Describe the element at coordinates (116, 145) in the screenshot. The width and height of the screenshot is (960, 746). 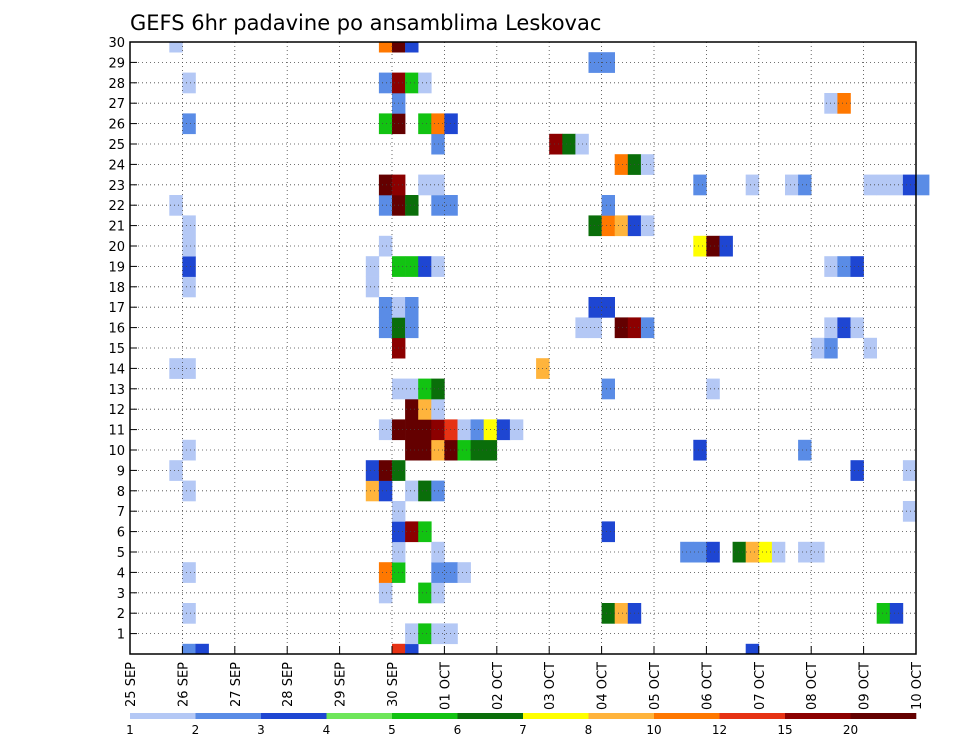
I see `y-tick-label: 25` at that location.